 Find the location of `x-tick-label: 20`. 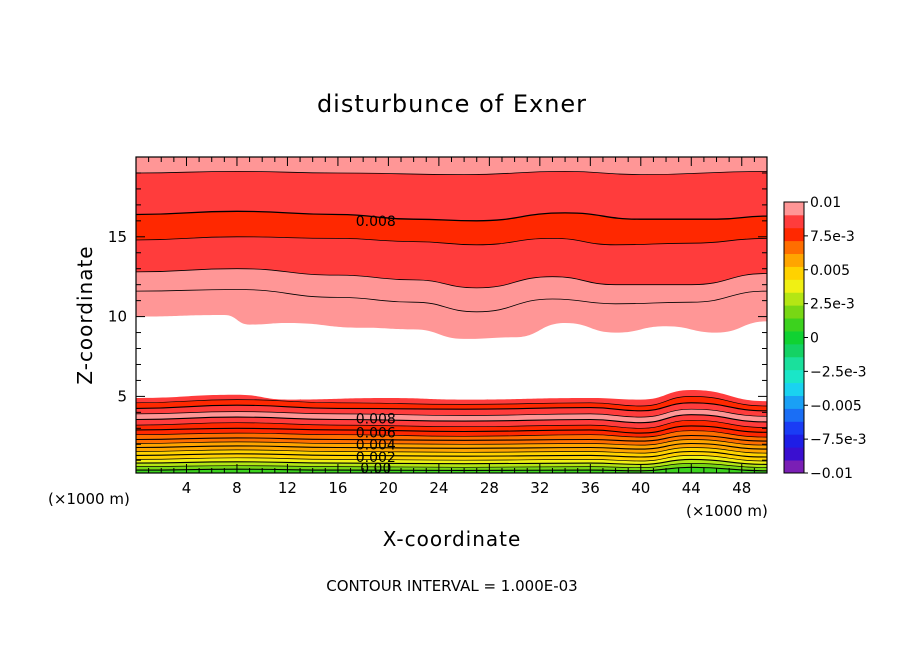

x-tick-label: 20 is located at coordinates (388, 488).